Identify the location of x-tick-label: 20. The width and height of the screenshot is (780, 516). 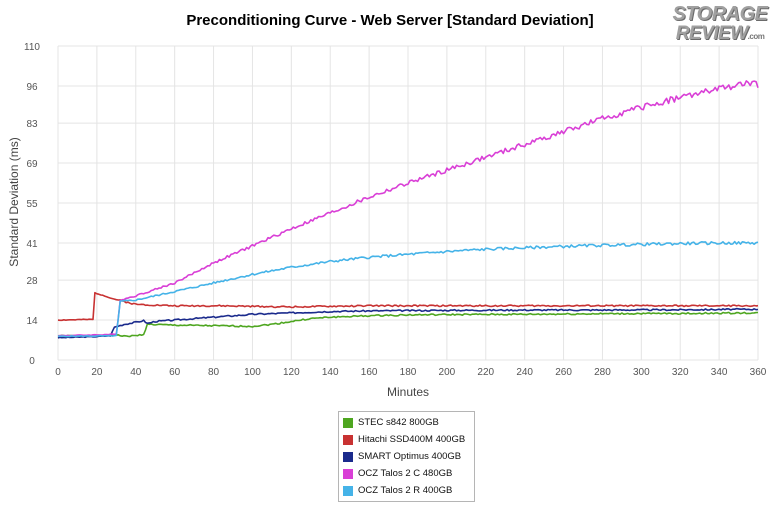
(97, 372).